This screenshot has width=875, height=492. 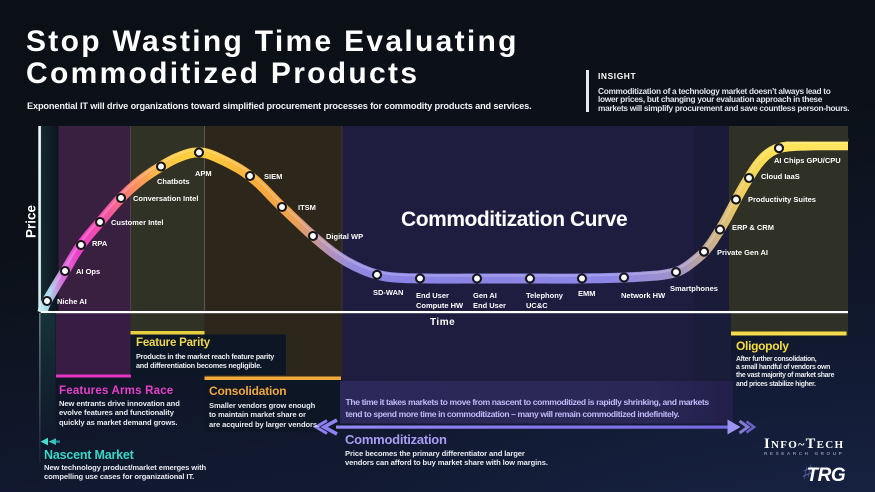 What do you see at coordinates (485, 295) in the screenshot?
I see `svg-text: Gen AI` at bounding box center [485, 295].